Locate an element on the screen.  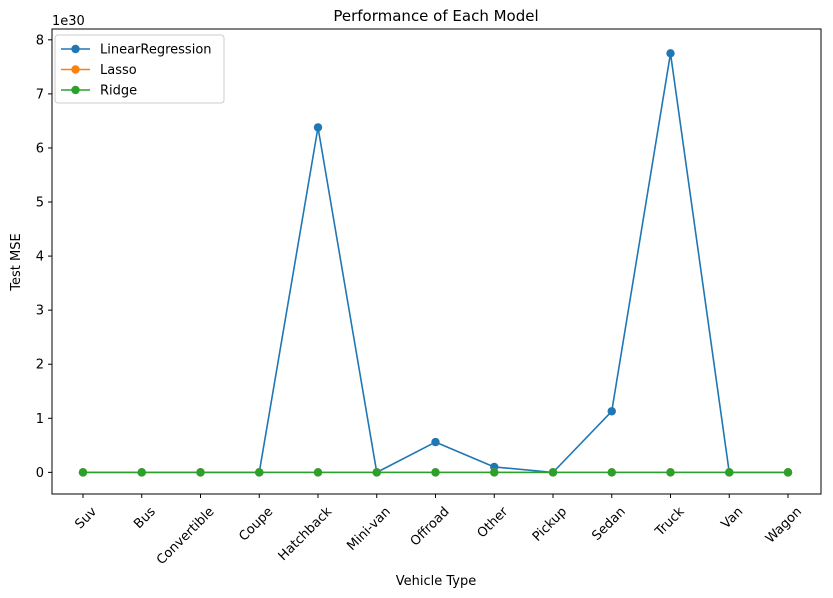
y-axis-ticks: 0 1 2 3 4 5 6 7 8 is located at coordinates (44, 257).